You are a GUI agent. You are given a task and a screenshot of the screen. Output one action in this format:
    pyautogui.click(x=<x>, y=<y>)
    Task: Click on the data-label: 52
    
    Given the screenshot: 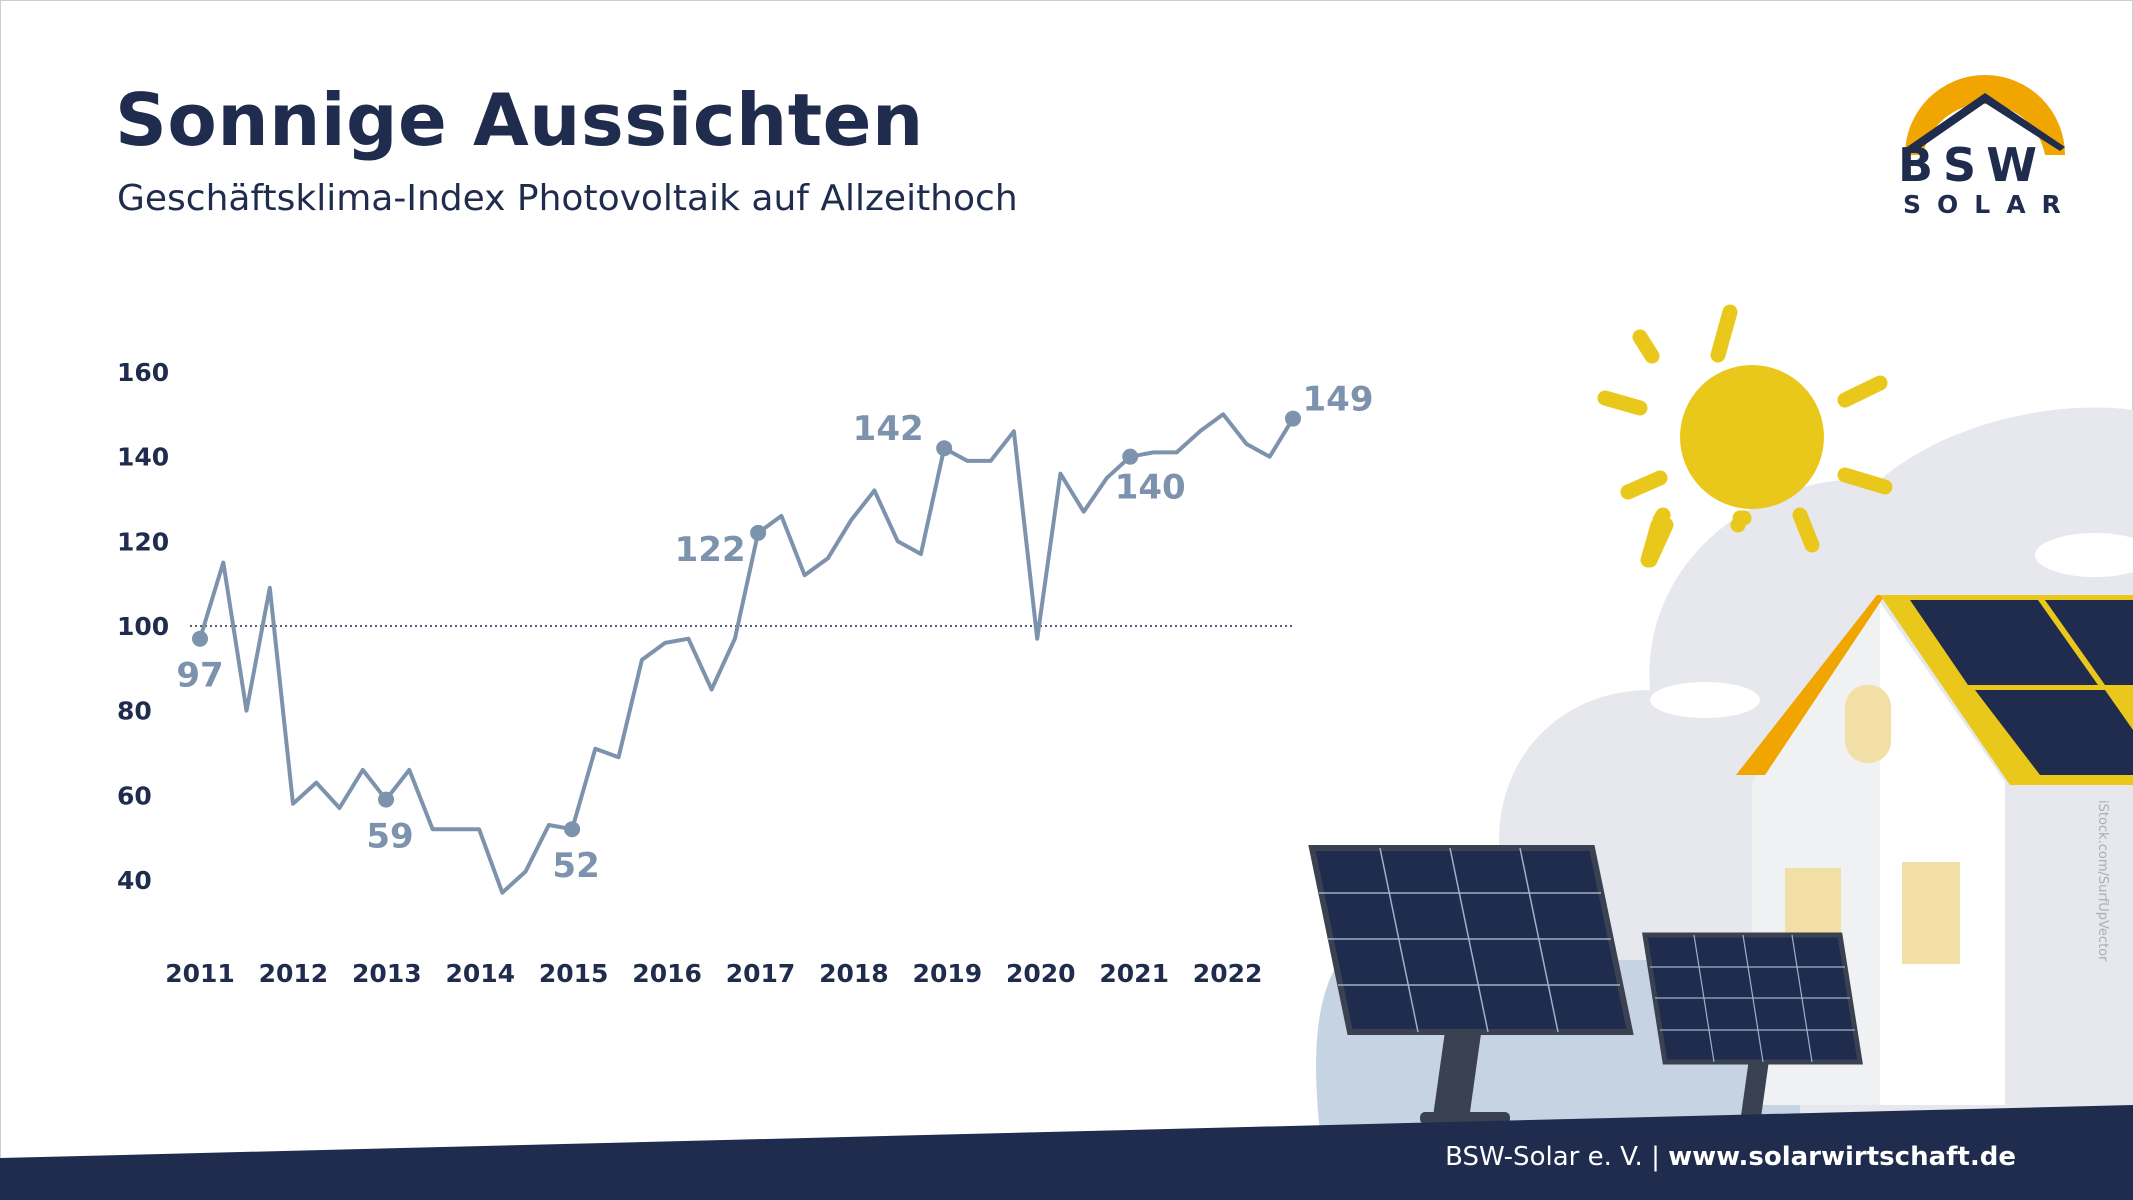 What is the action you would take?
    pyautogui.click(x=575, y=866)
    